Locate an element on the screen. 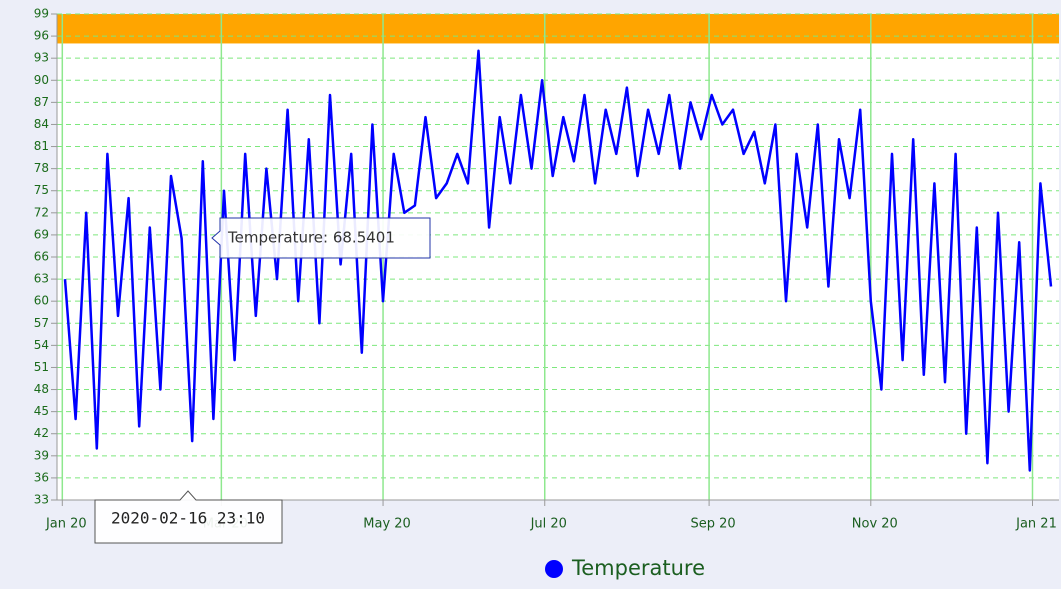  x-tick-label: Jul 20 is located at coordinates (548, 524).